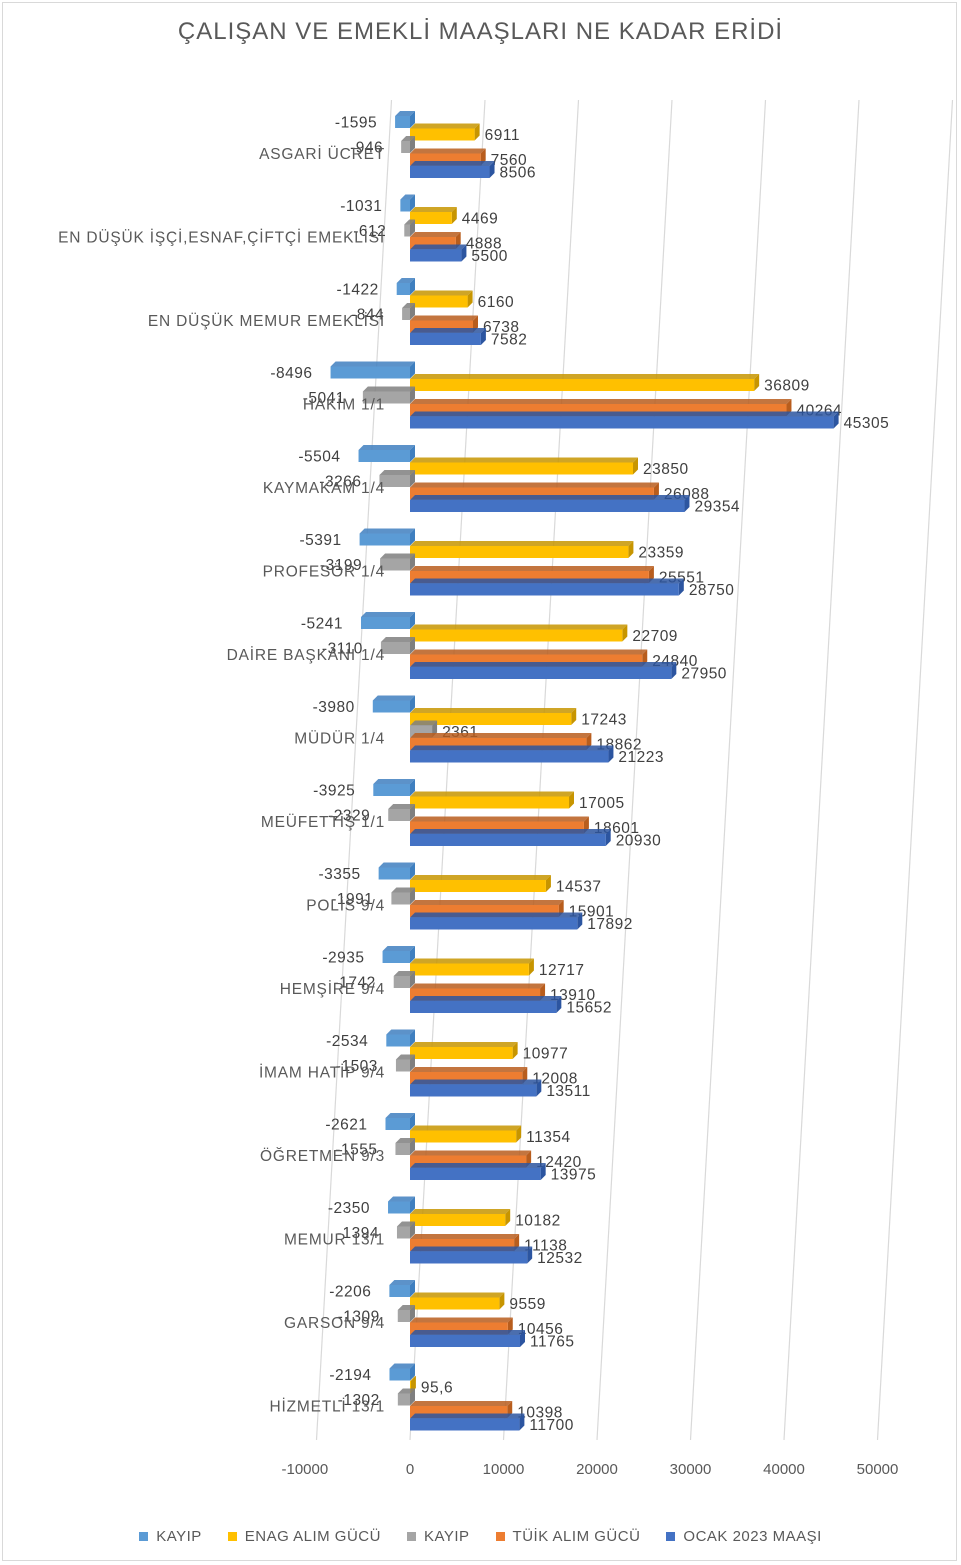 This screenshot has height=1565, width=961. I want to click on legend-item: OCAK 2023 MAAŞI, so click(743, 1536).